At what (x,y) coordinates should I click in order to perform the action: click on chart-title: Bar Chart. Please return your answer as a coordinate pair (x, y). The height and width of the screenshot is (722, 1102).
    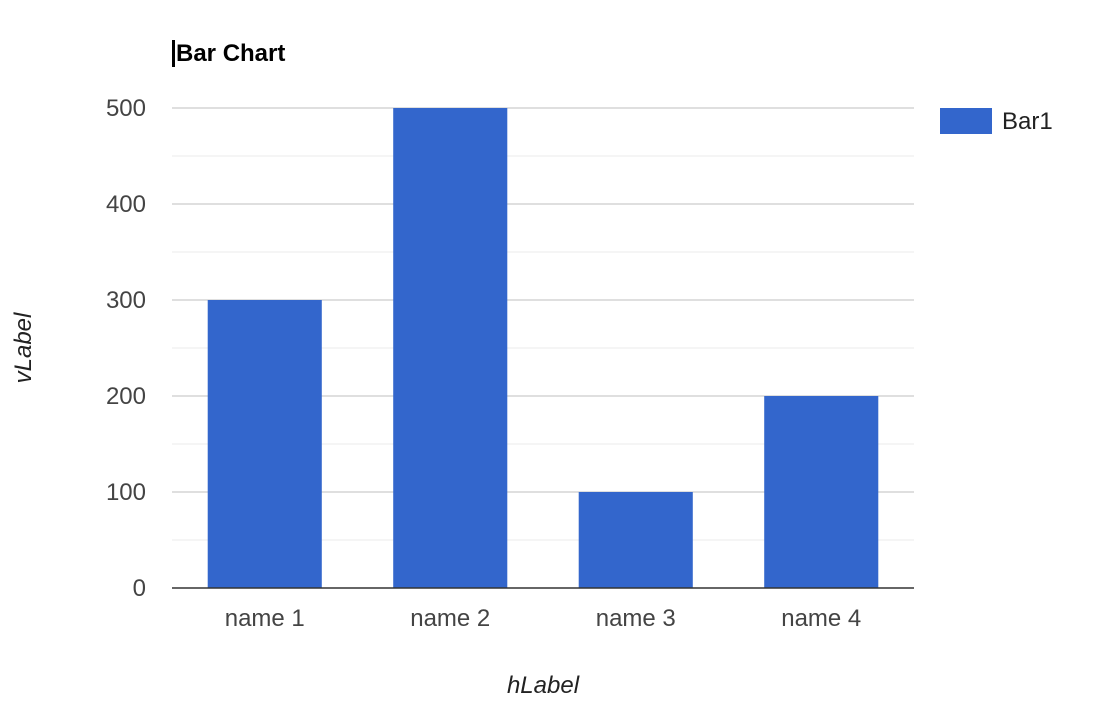
    Looking at the image, I should click on (230, 53).